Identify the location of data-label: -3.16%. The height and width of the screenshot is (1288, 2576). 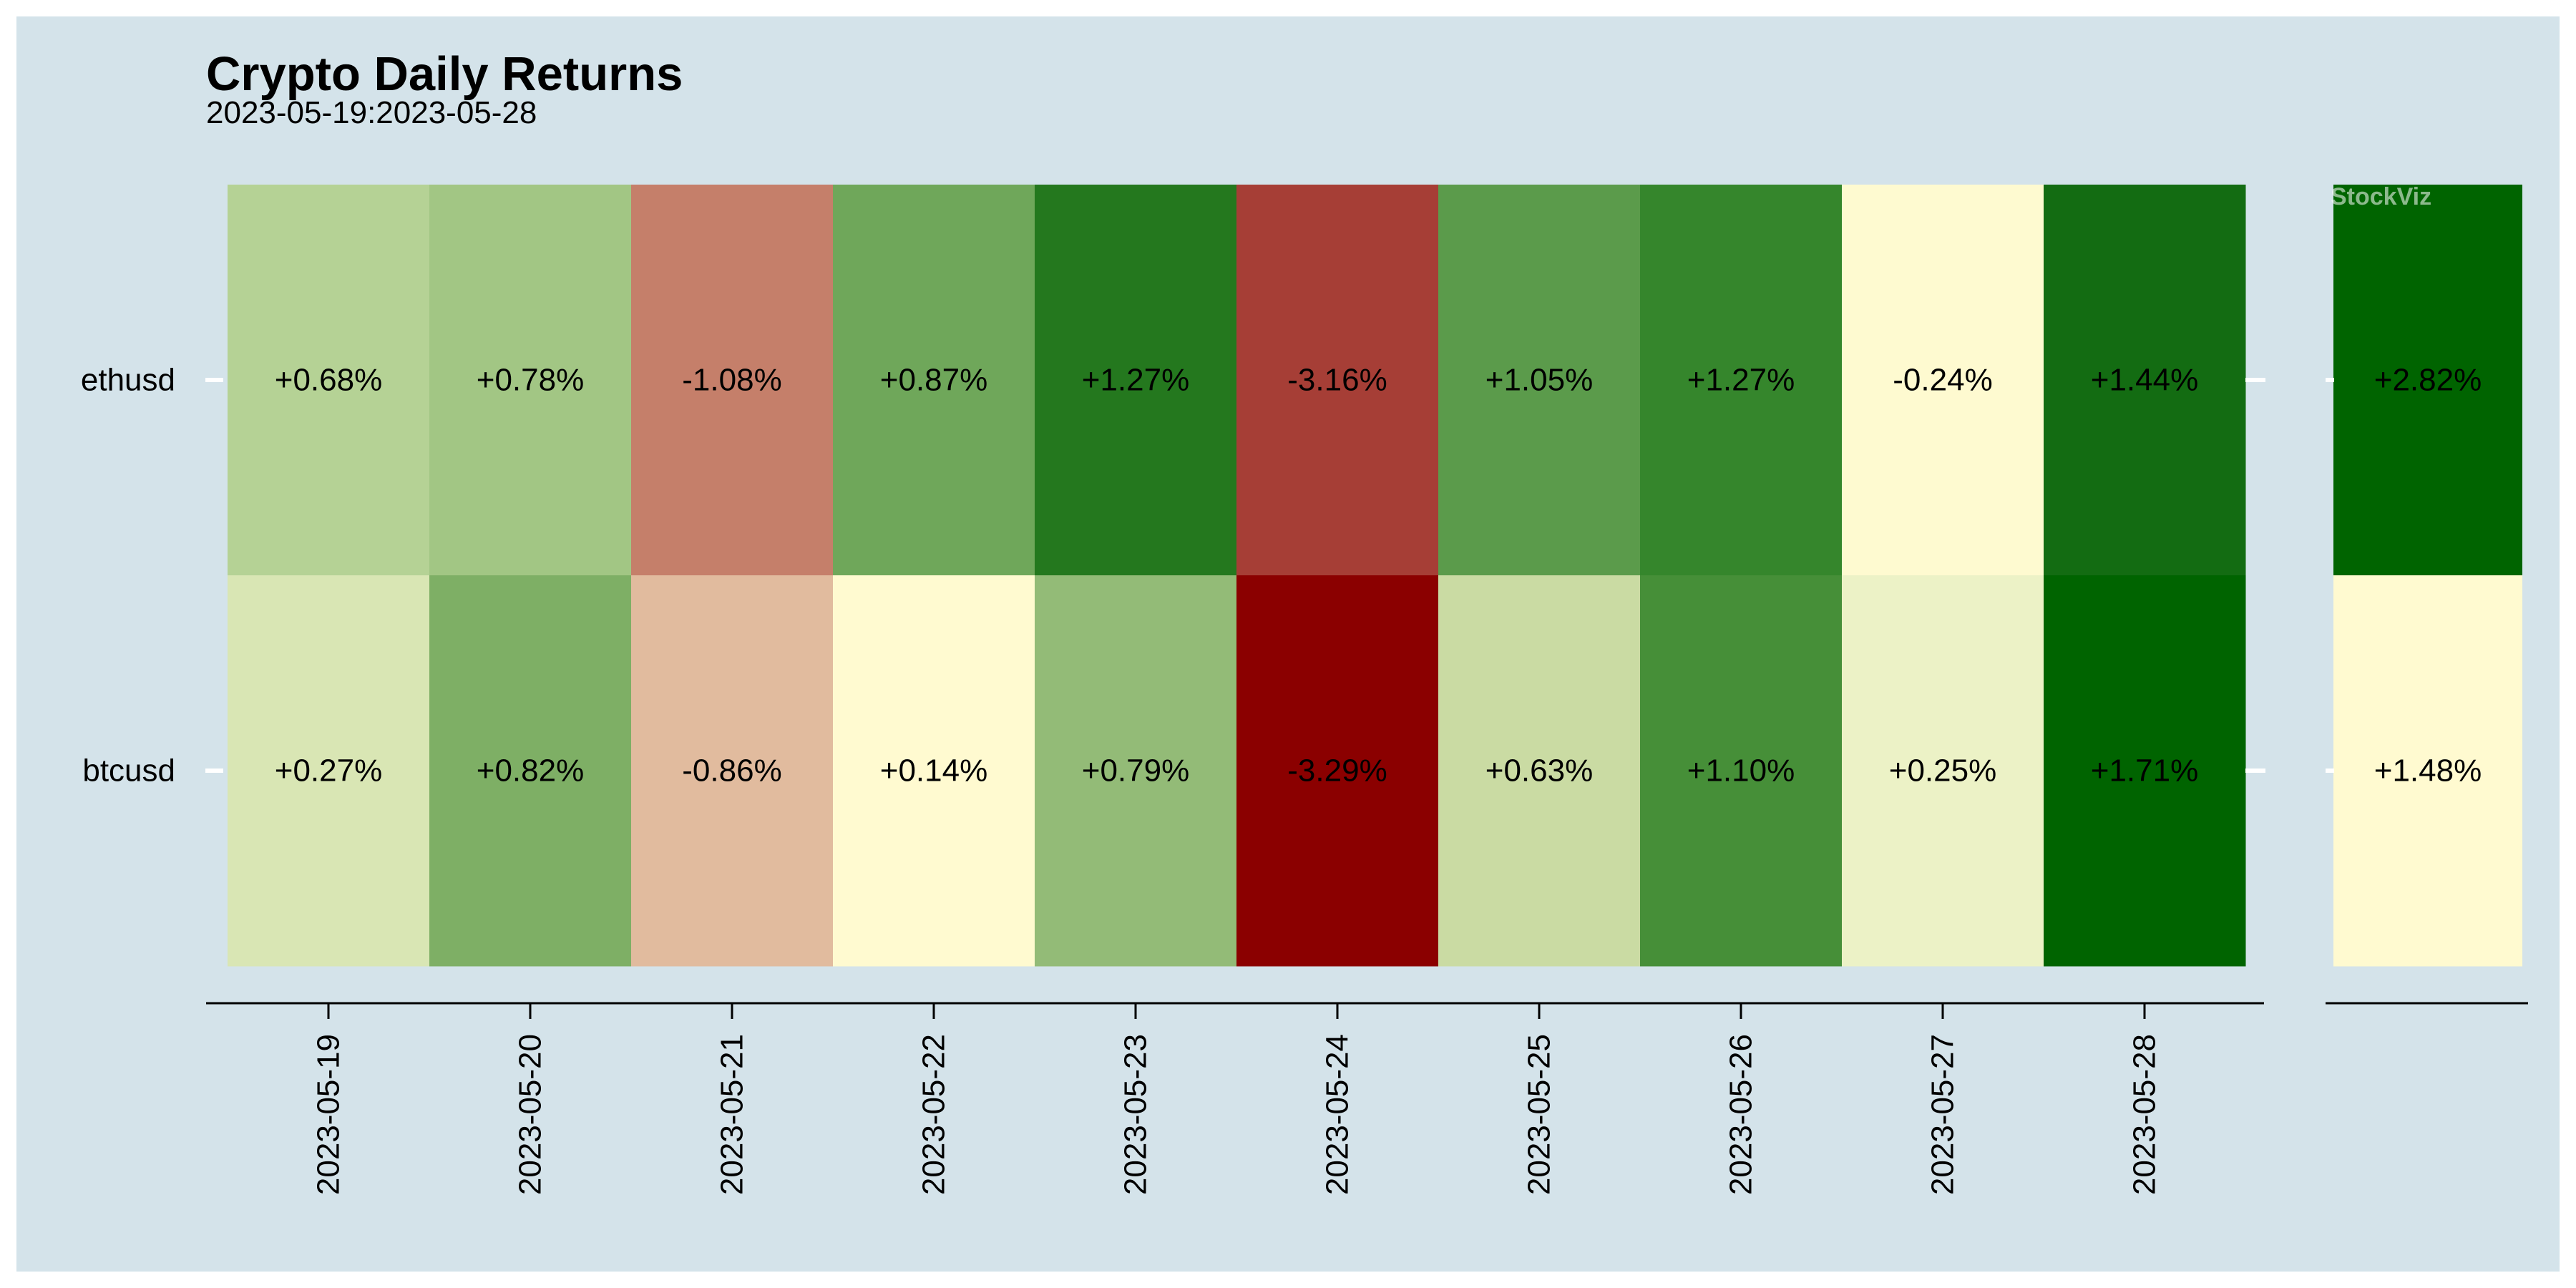
(1337, 380).